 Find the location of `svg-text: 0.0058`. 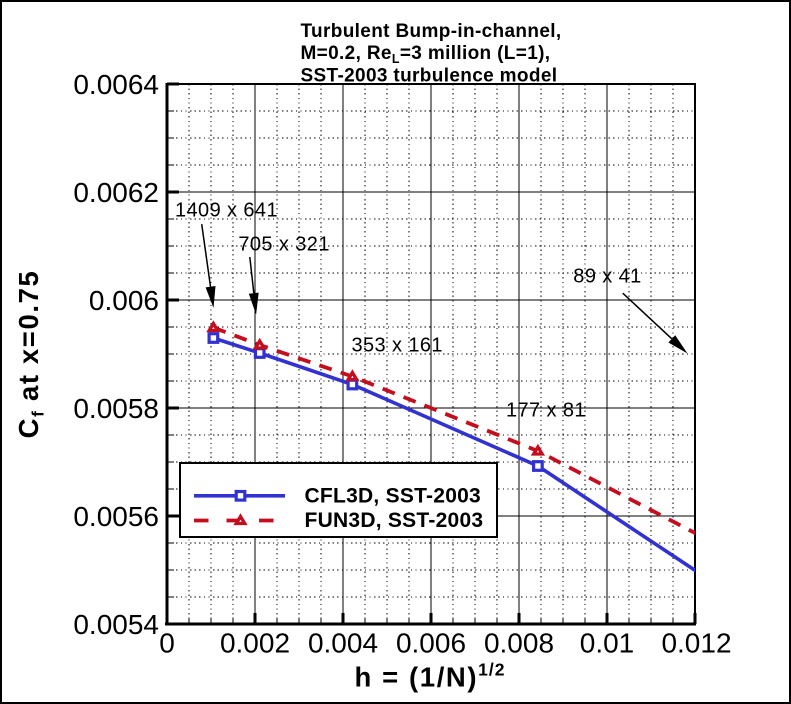

svg-text: 0.0058 is located at coordinates (116, 408).